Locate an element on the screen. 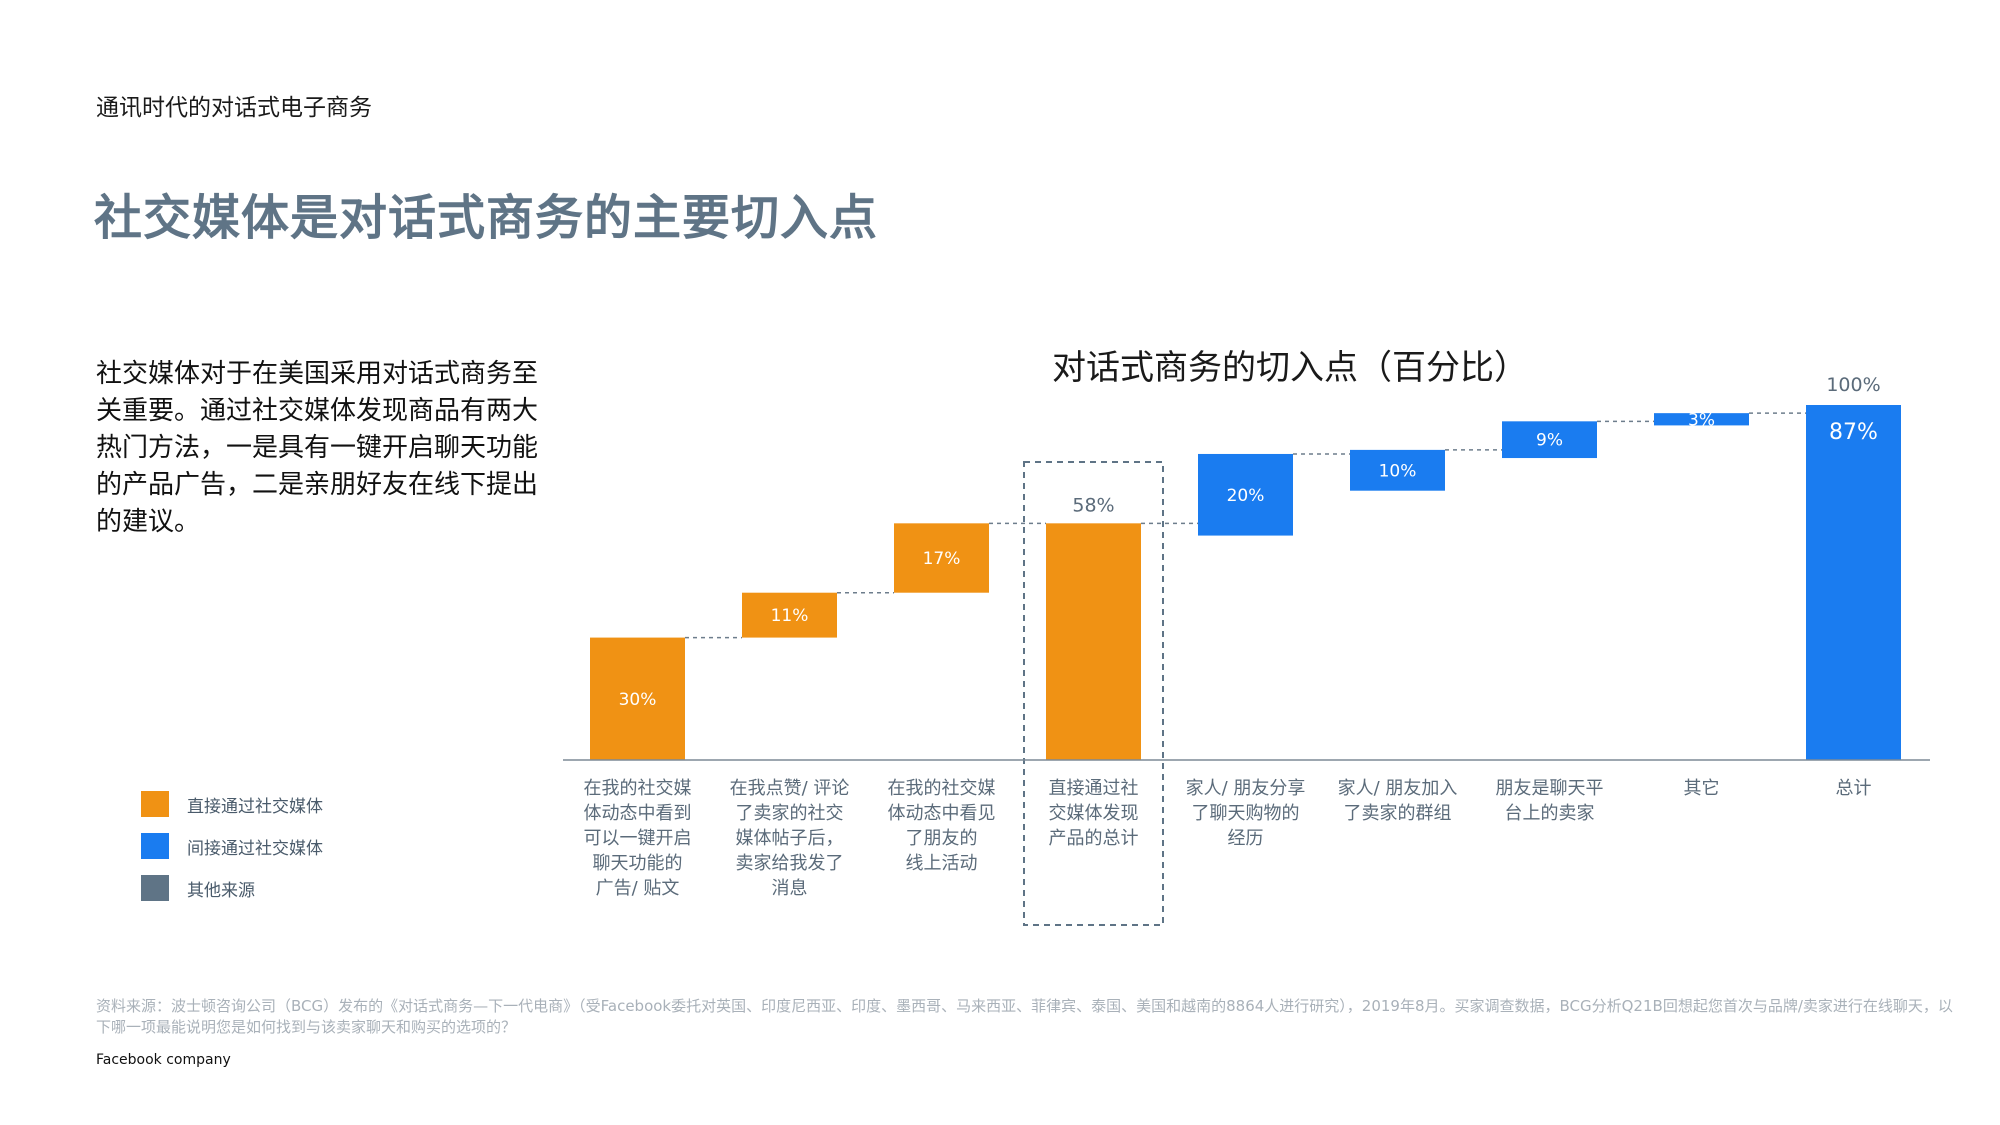 The image size is (2000, 1125). category-label-8: 其它 is located at coordinates (1702, 788).